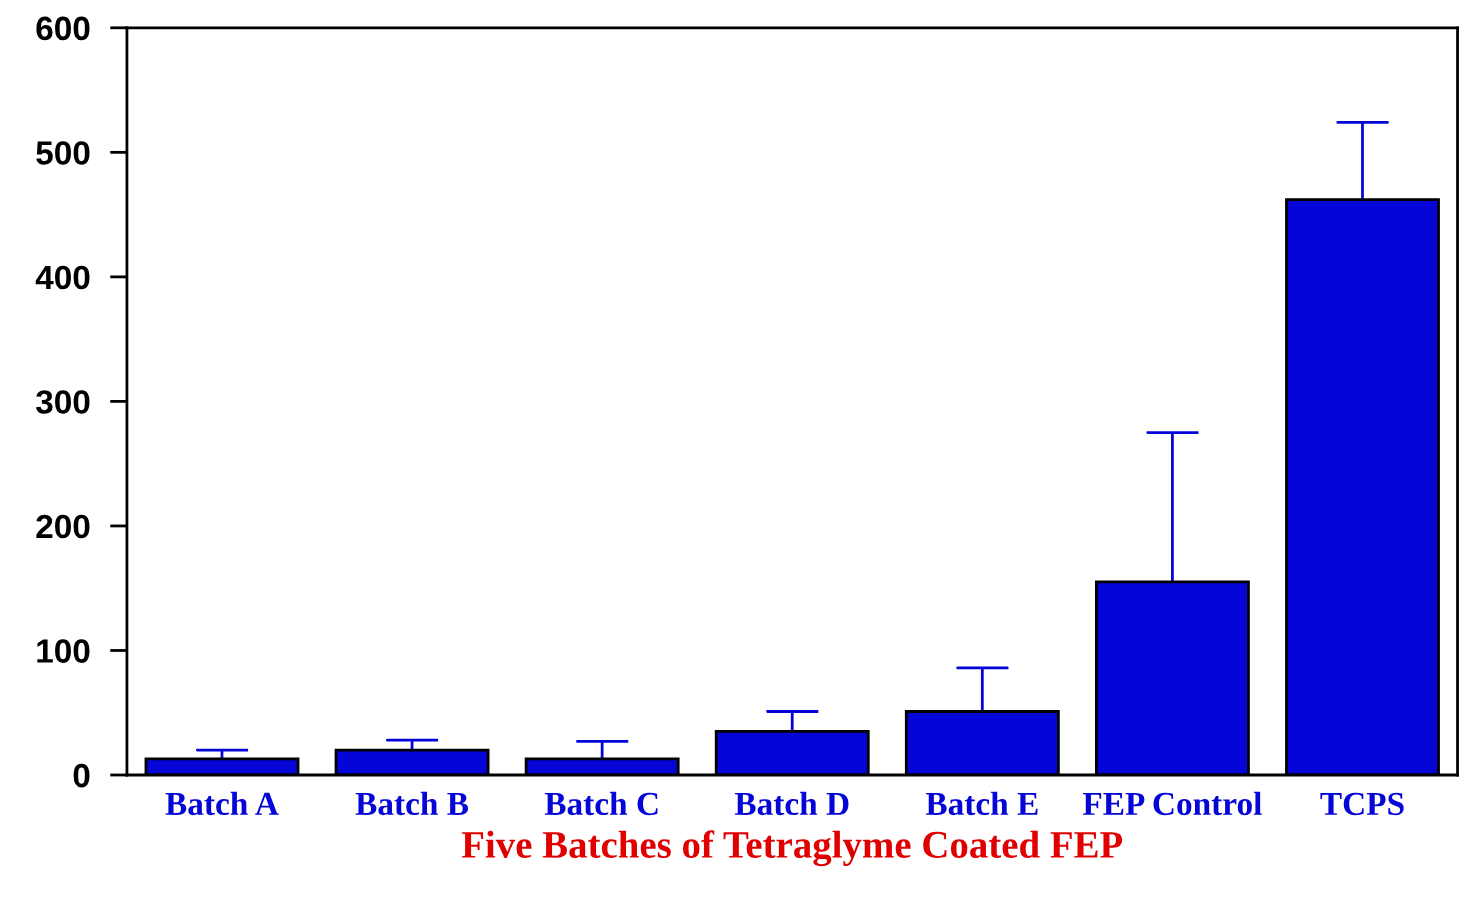 The image size is (1459, 897). Describe the element at coordinates (62, 402) in the screenshot. I see `y-tick-label: 300` at that location.